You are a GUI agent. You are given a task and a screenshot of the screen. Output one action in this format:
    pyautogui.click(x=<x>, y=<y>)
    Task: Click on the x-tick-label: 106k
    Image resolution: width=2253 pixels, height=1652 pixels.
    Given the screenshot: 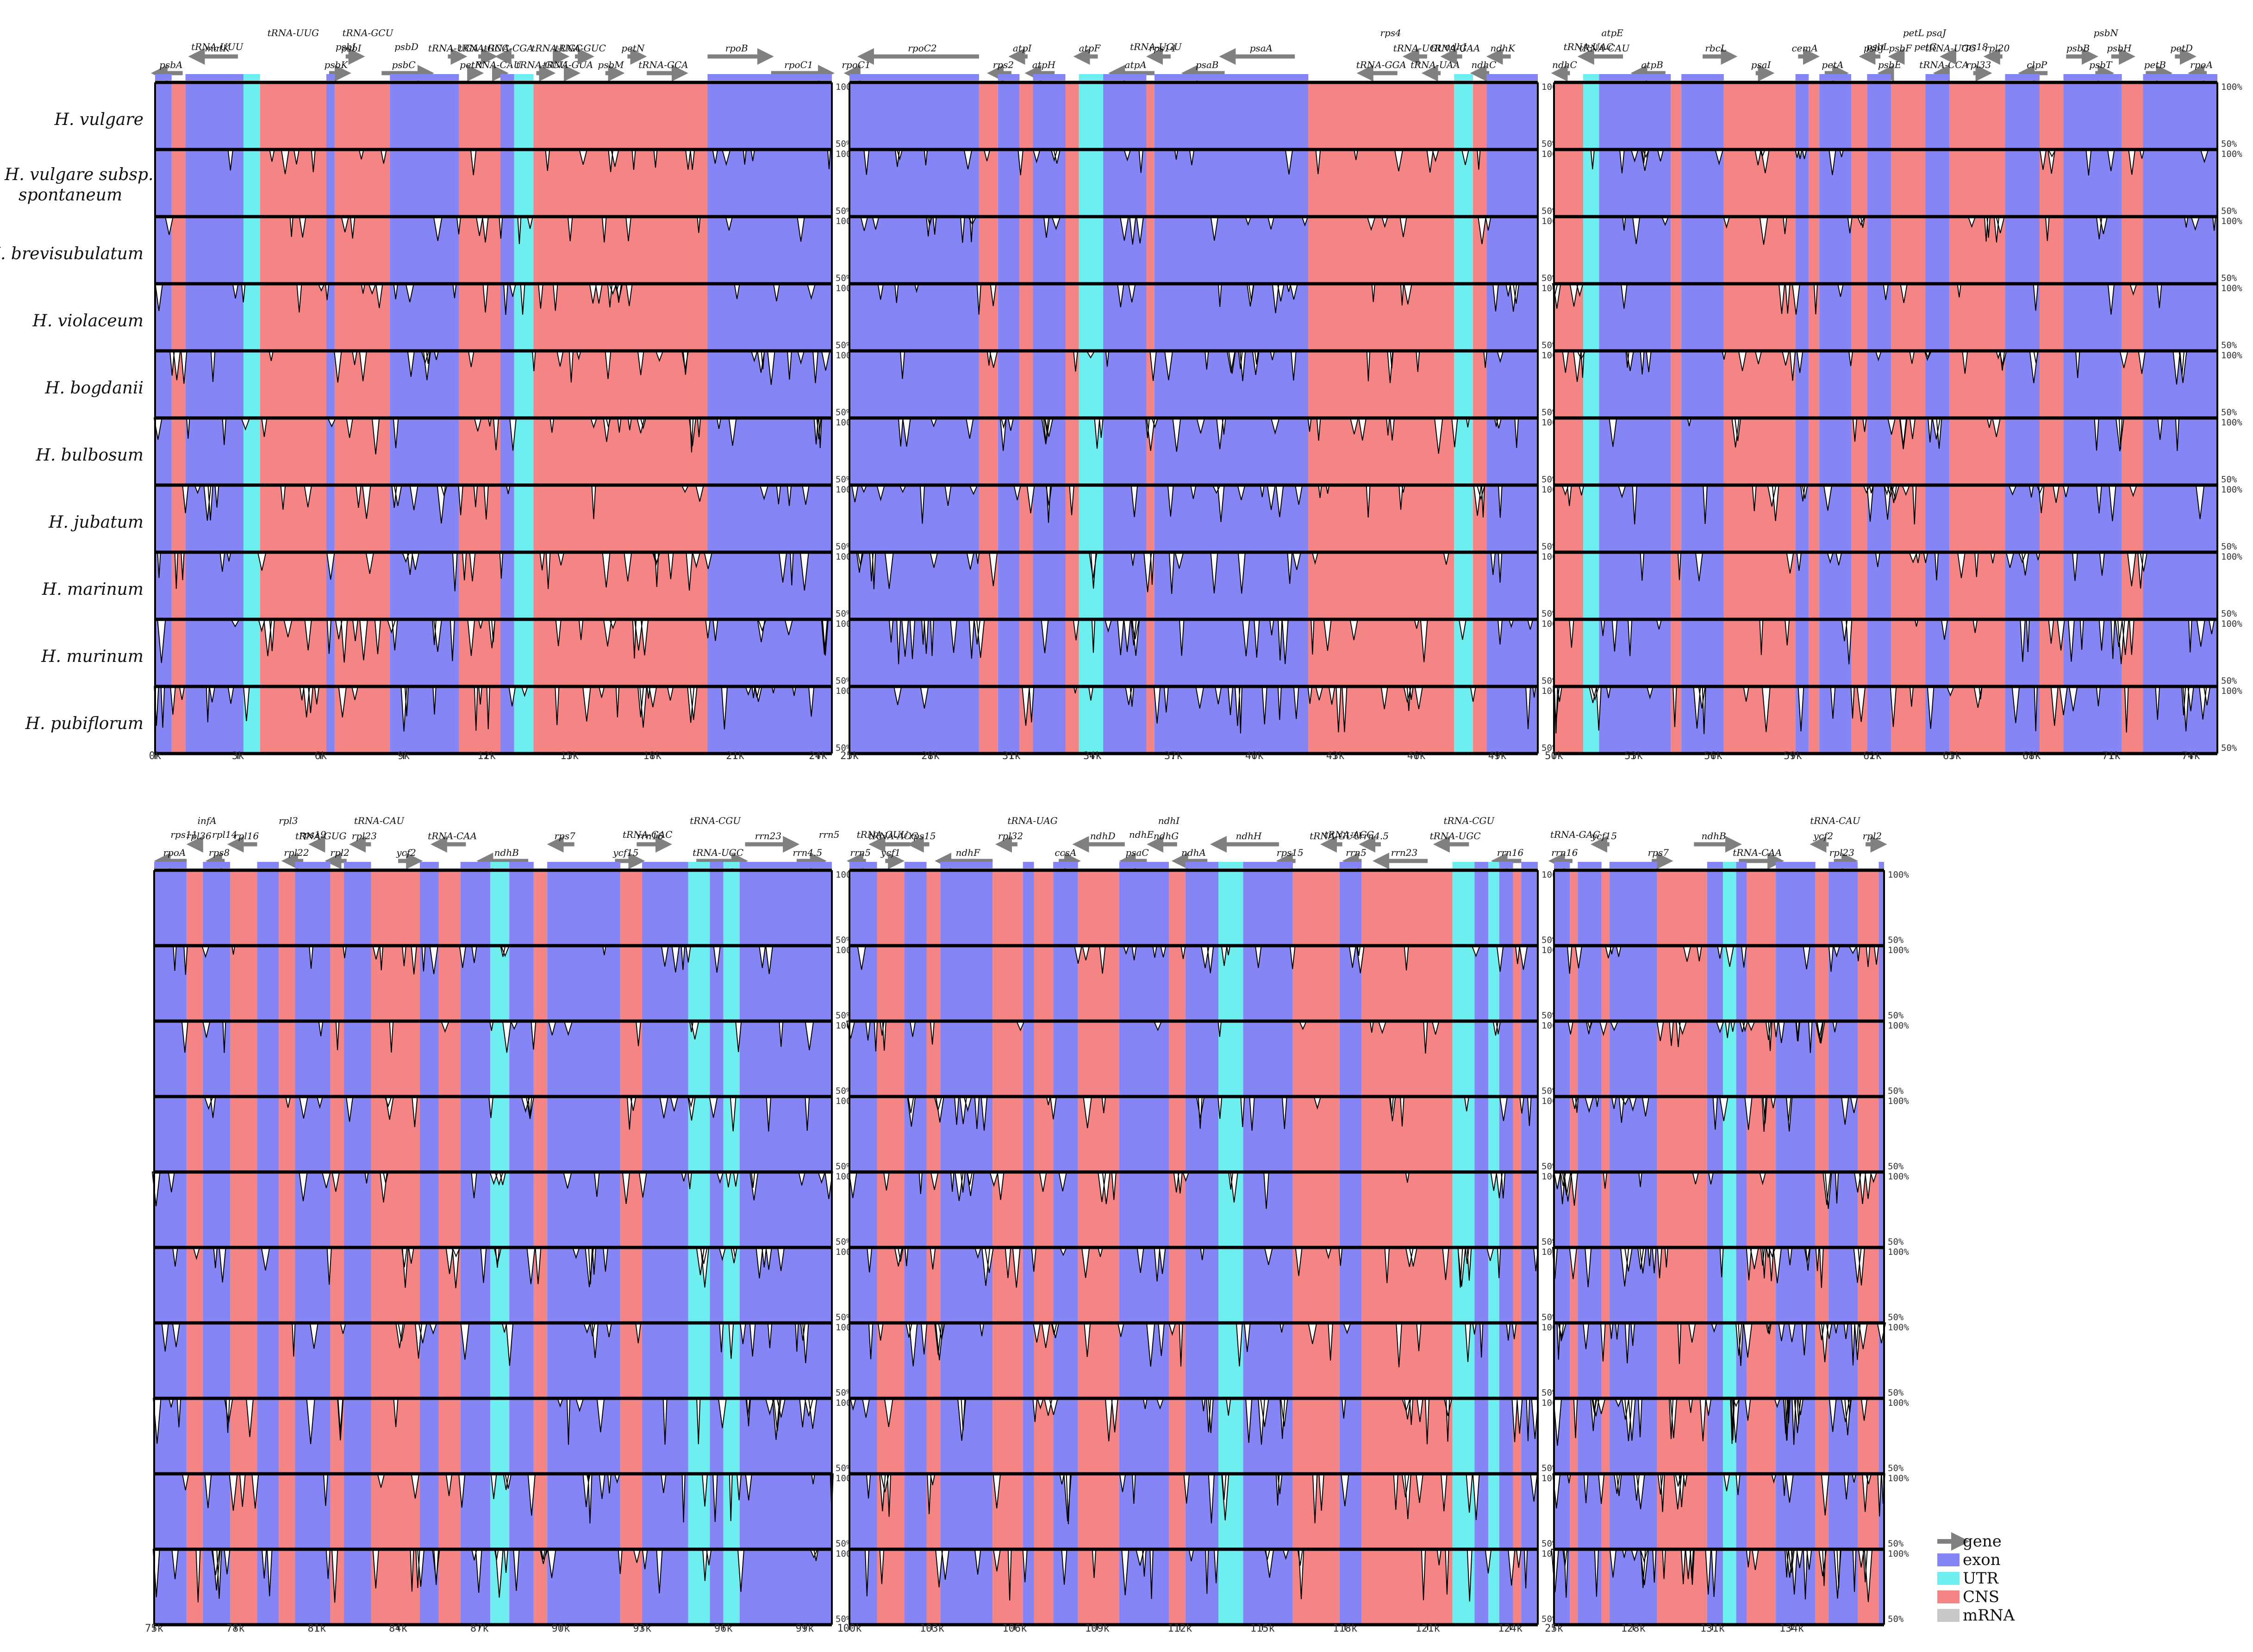 What is the action you would take?
    pyautogui.click(x=1015, y=1629)
    